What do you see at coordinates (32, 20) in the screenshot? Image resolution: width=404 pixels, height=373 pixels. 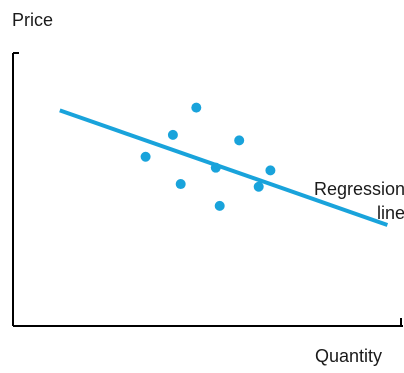 I see `y-axis-label: Price` at bounding box center [32, 20].